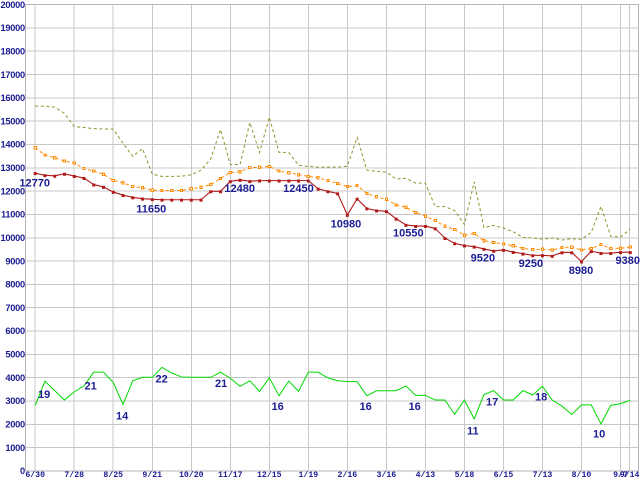 This screenshot has height=480, width=640. I want to click on svg-text: 10000, so click(13, 238).